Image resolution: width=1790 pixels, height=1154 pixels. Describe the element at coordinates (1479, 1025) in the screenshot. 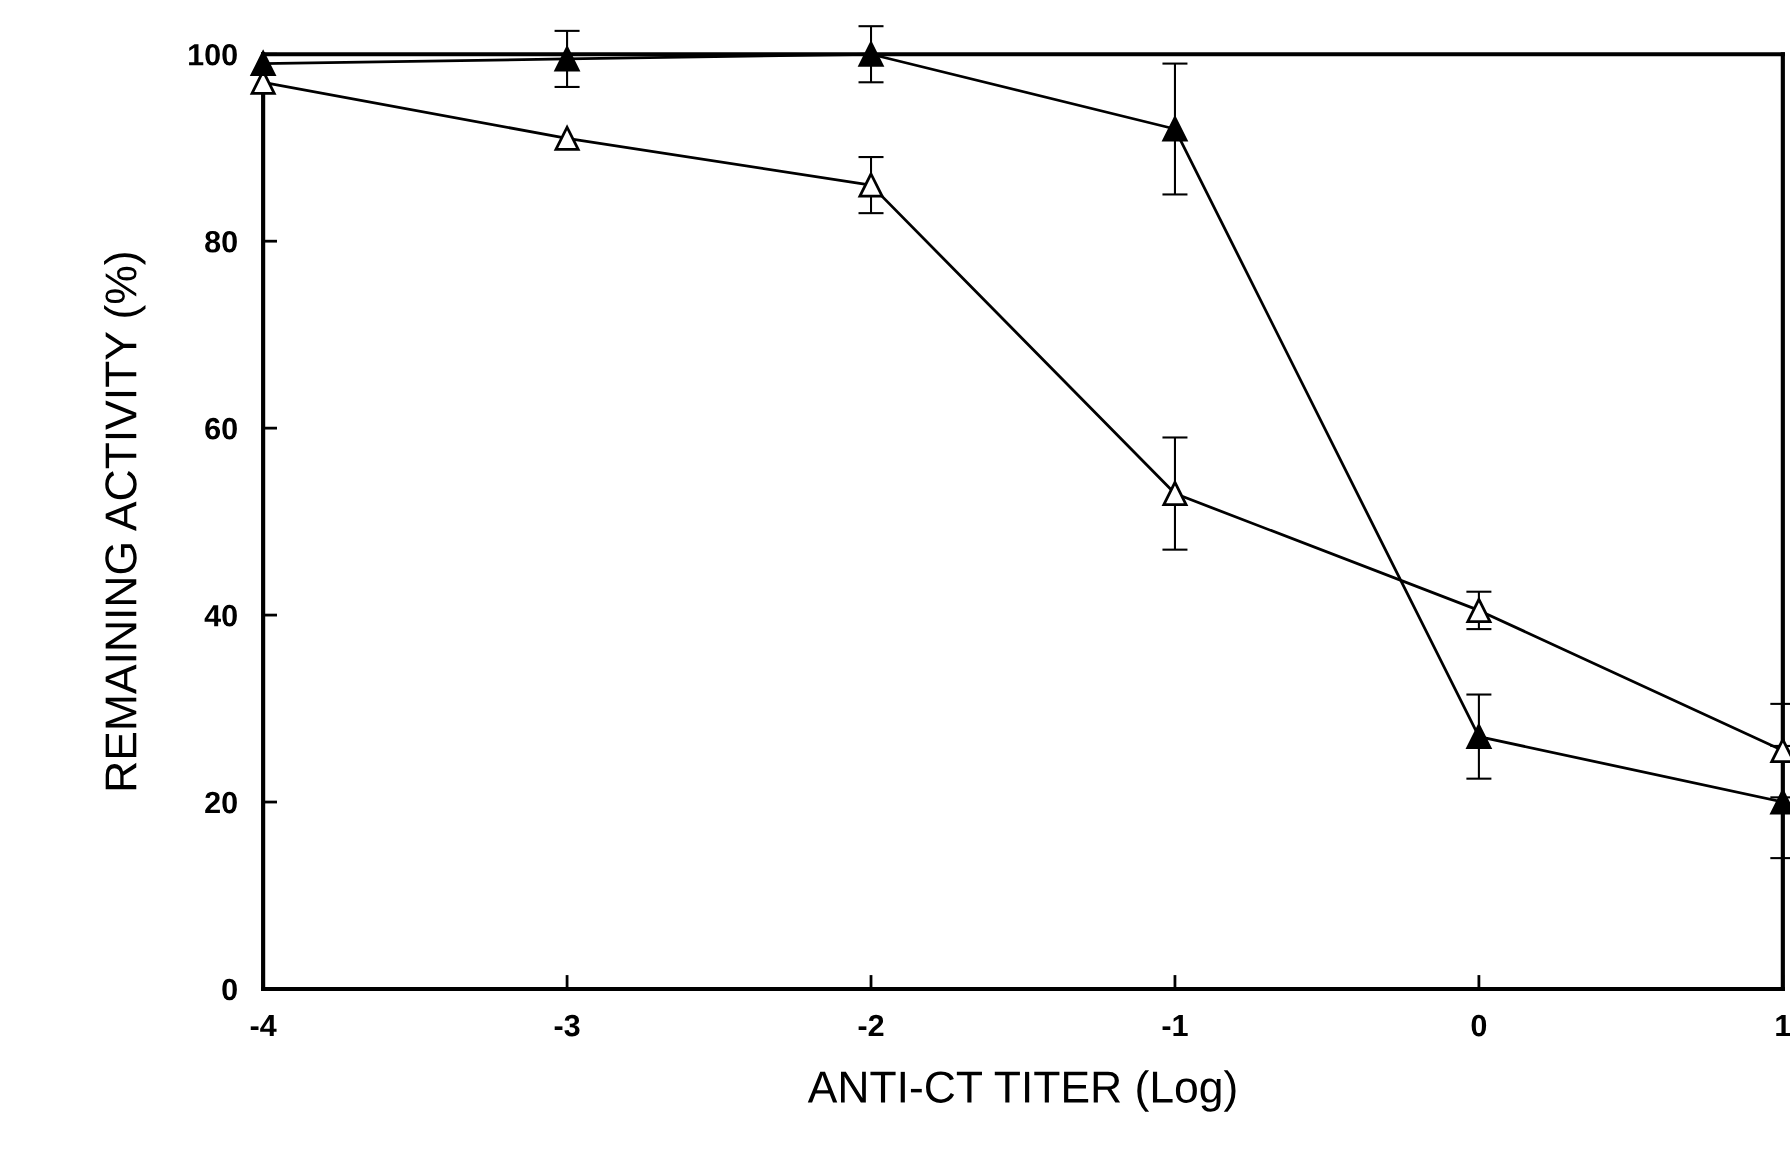

I see `x-tick-label: 0` at that location.